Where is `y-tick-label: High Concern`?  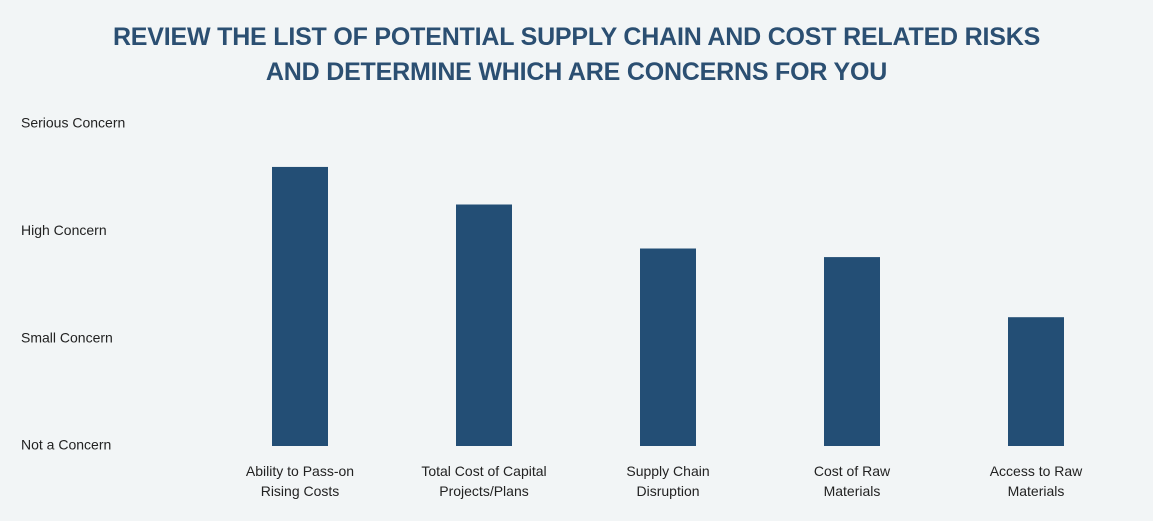
y-tick-label: High Concern is located at coordinates (64, 230).